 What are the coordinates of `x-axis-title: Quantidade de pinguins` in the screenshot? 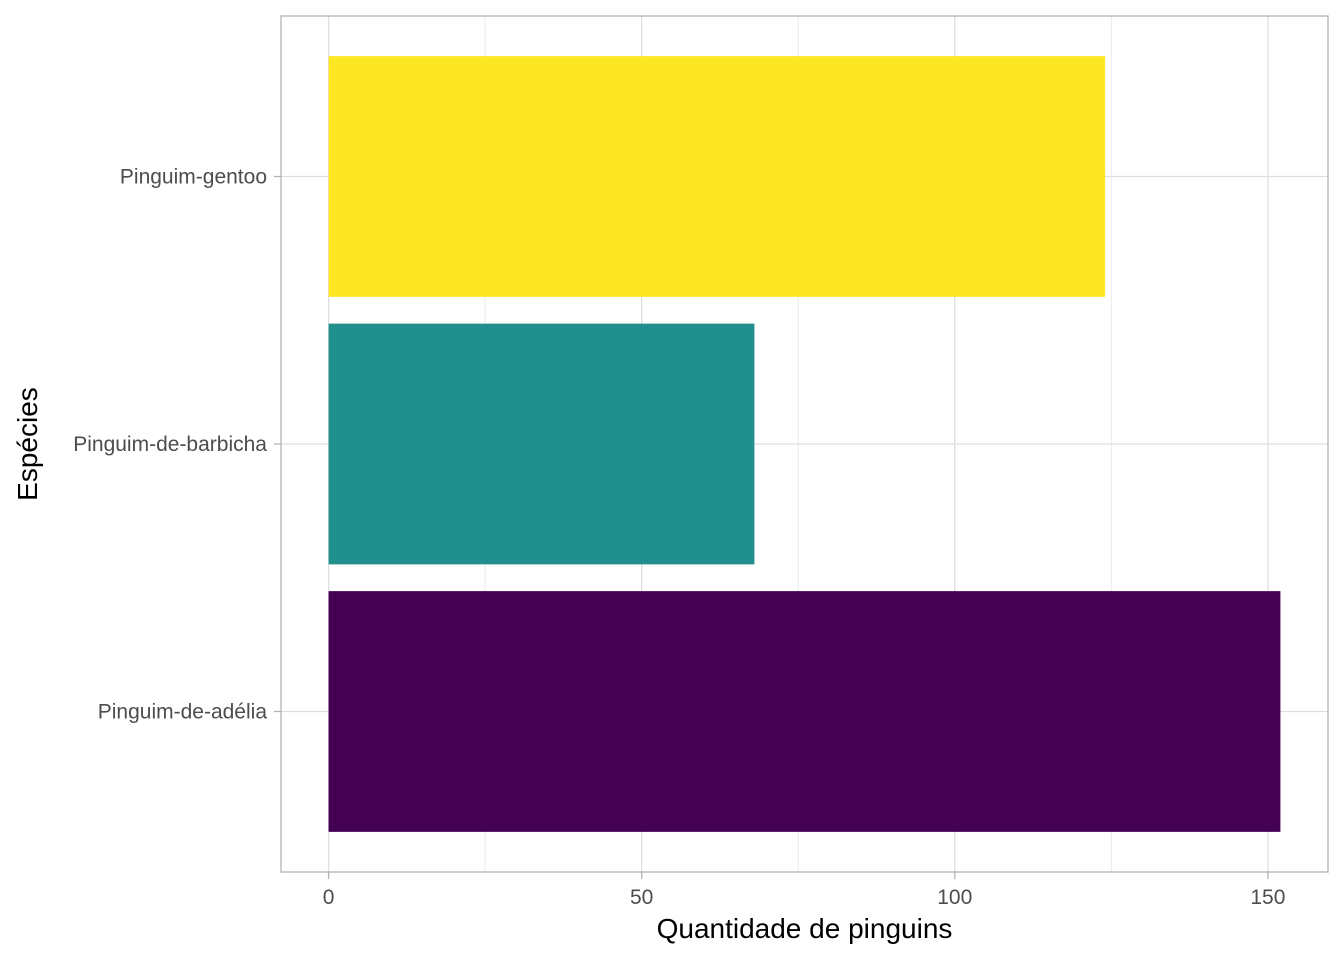 It's located at (805, 928).